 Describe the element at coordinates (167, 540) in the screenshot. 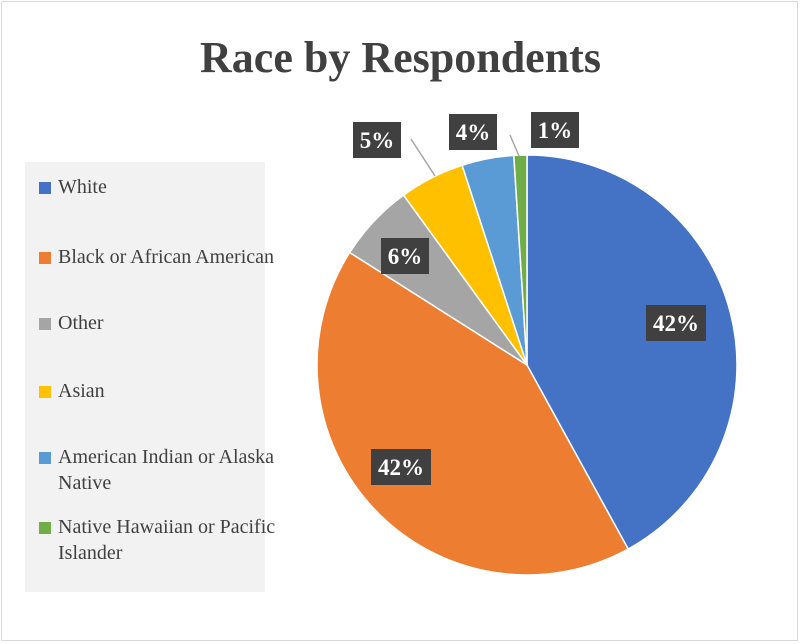

I see `legend-label-native-hawaiian: Native Hawaiian or Pacific Islander` at that location.